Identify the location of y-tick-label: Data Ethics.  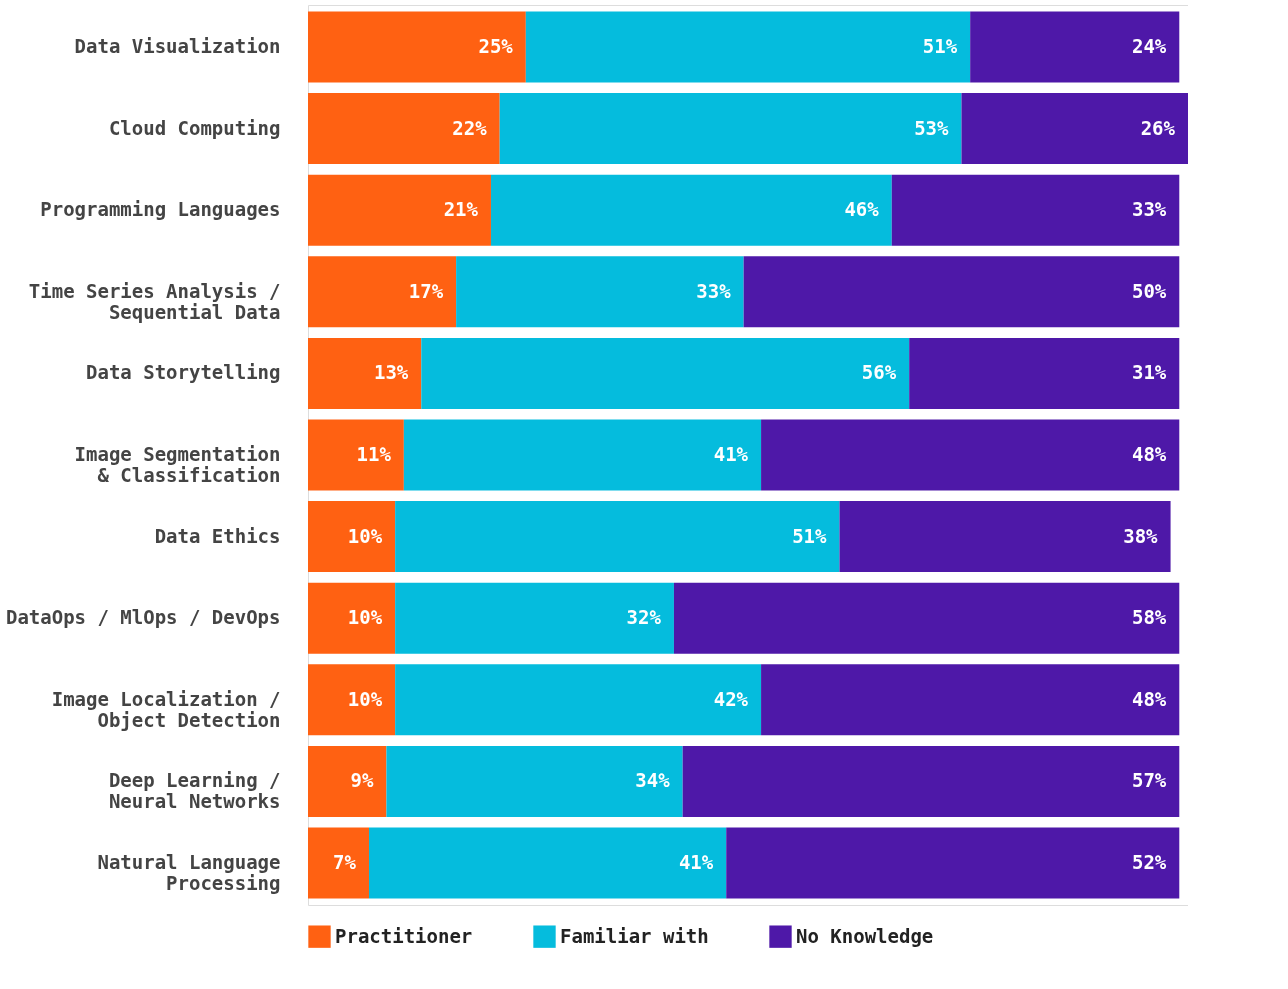
(217, 535).